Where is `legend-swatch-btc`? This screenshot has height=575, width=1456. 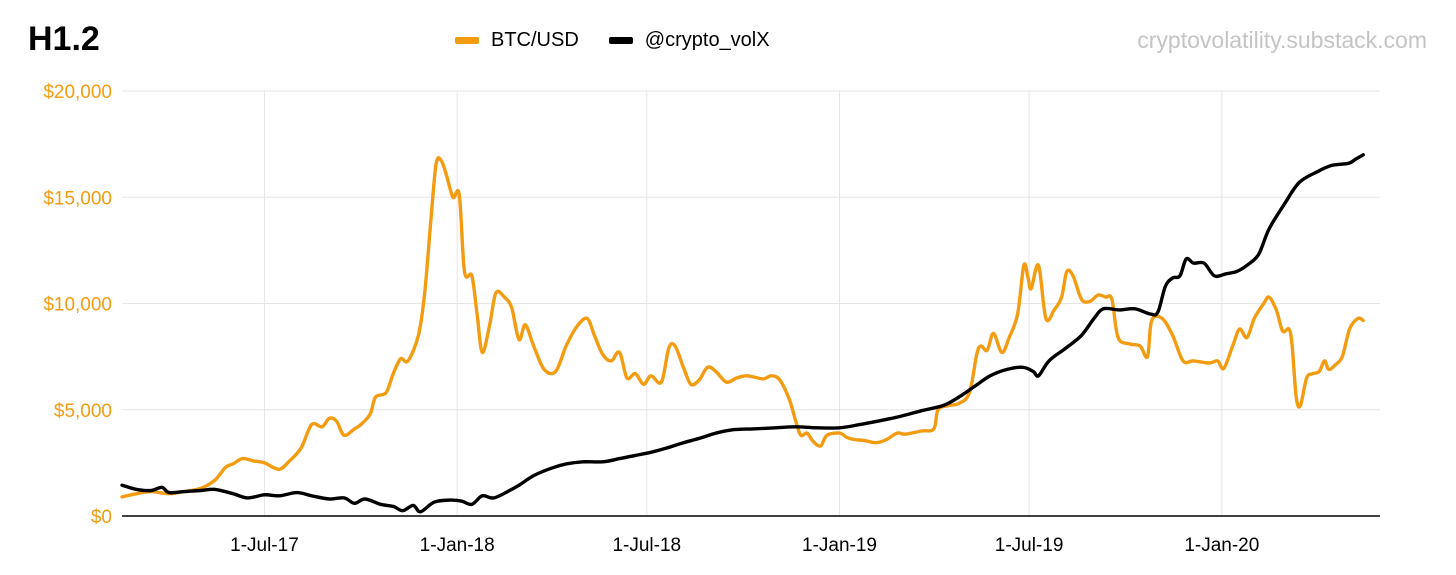
legend-swatch-btc is located at coordinates (467, 40).